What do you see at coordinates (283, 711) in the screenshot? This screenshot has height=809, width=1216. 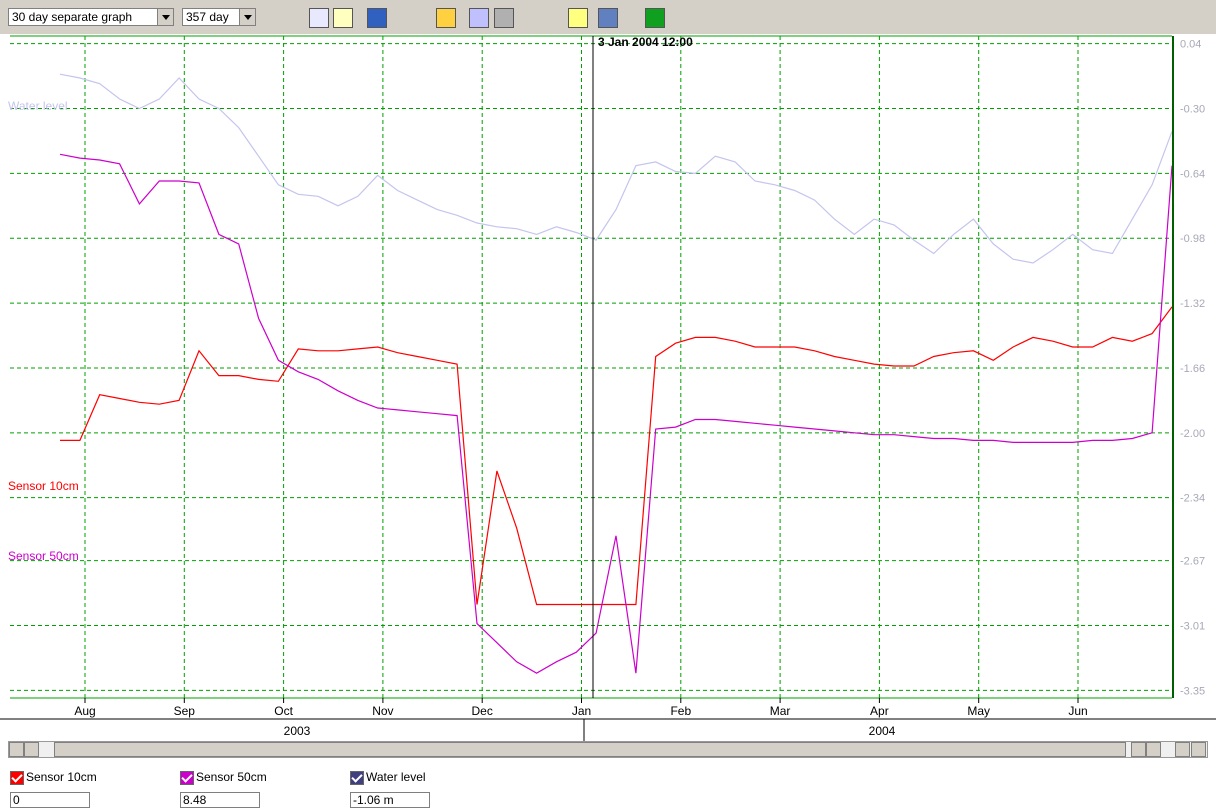 I see `x-tick-label: Oct` at bounding box center [283, 711].